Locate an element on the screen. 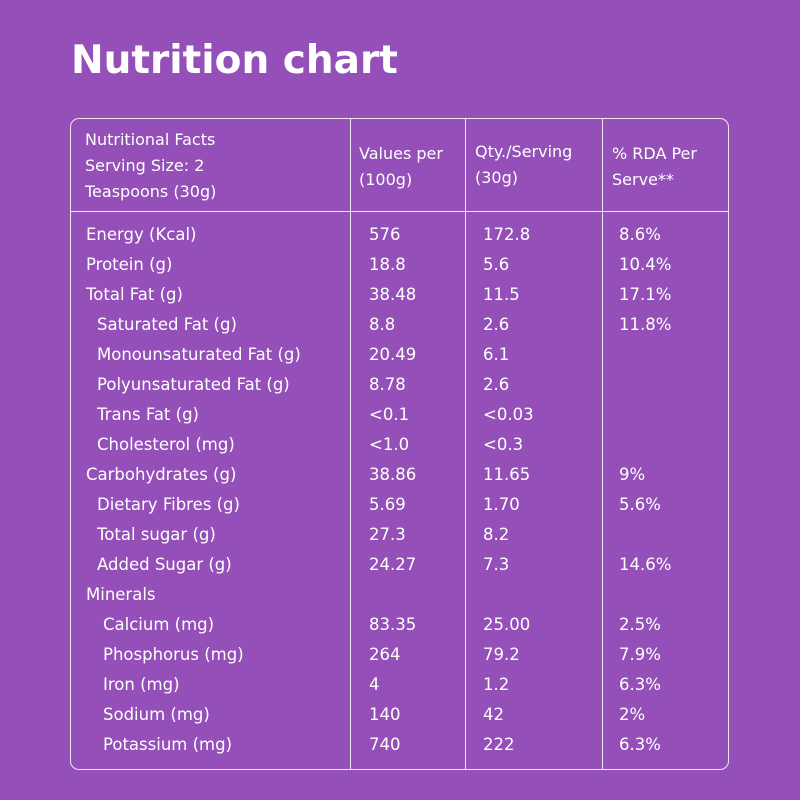 The height and width of the screenshot is (800, 800). rda-percent: 7.9% is located at coordinates (640, 654).